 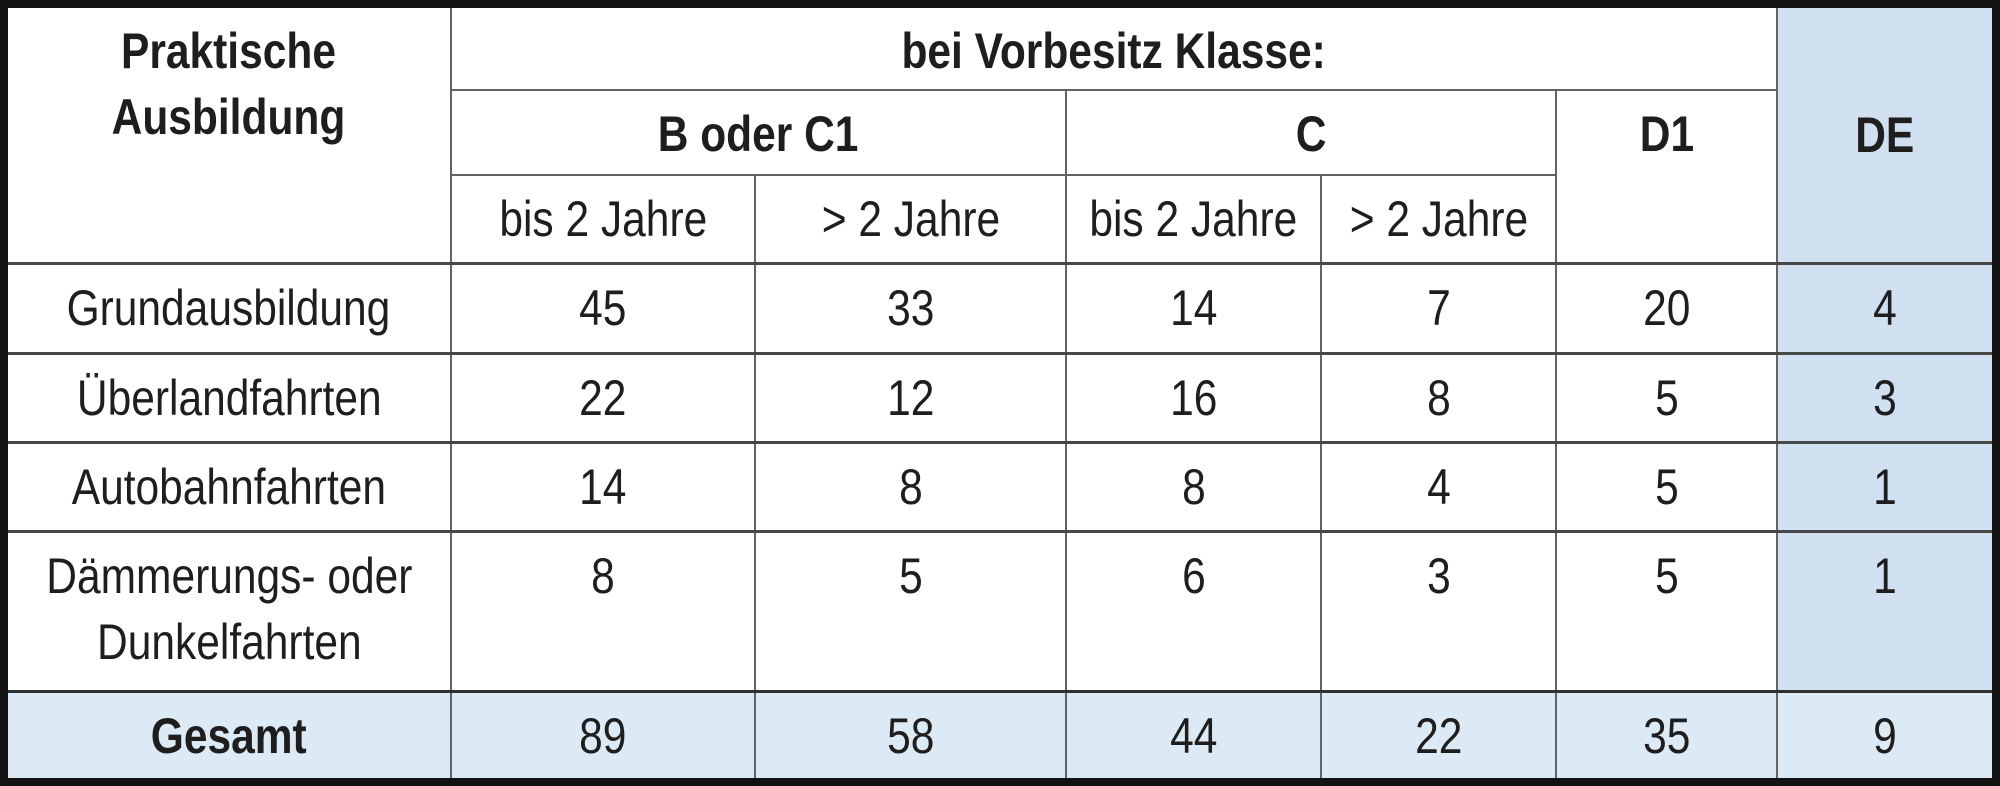 I want to click on table-row-autobahnfahrten: Autobahnfahrten 14 8 8 4 5 1, so click(x=1000, y=486).